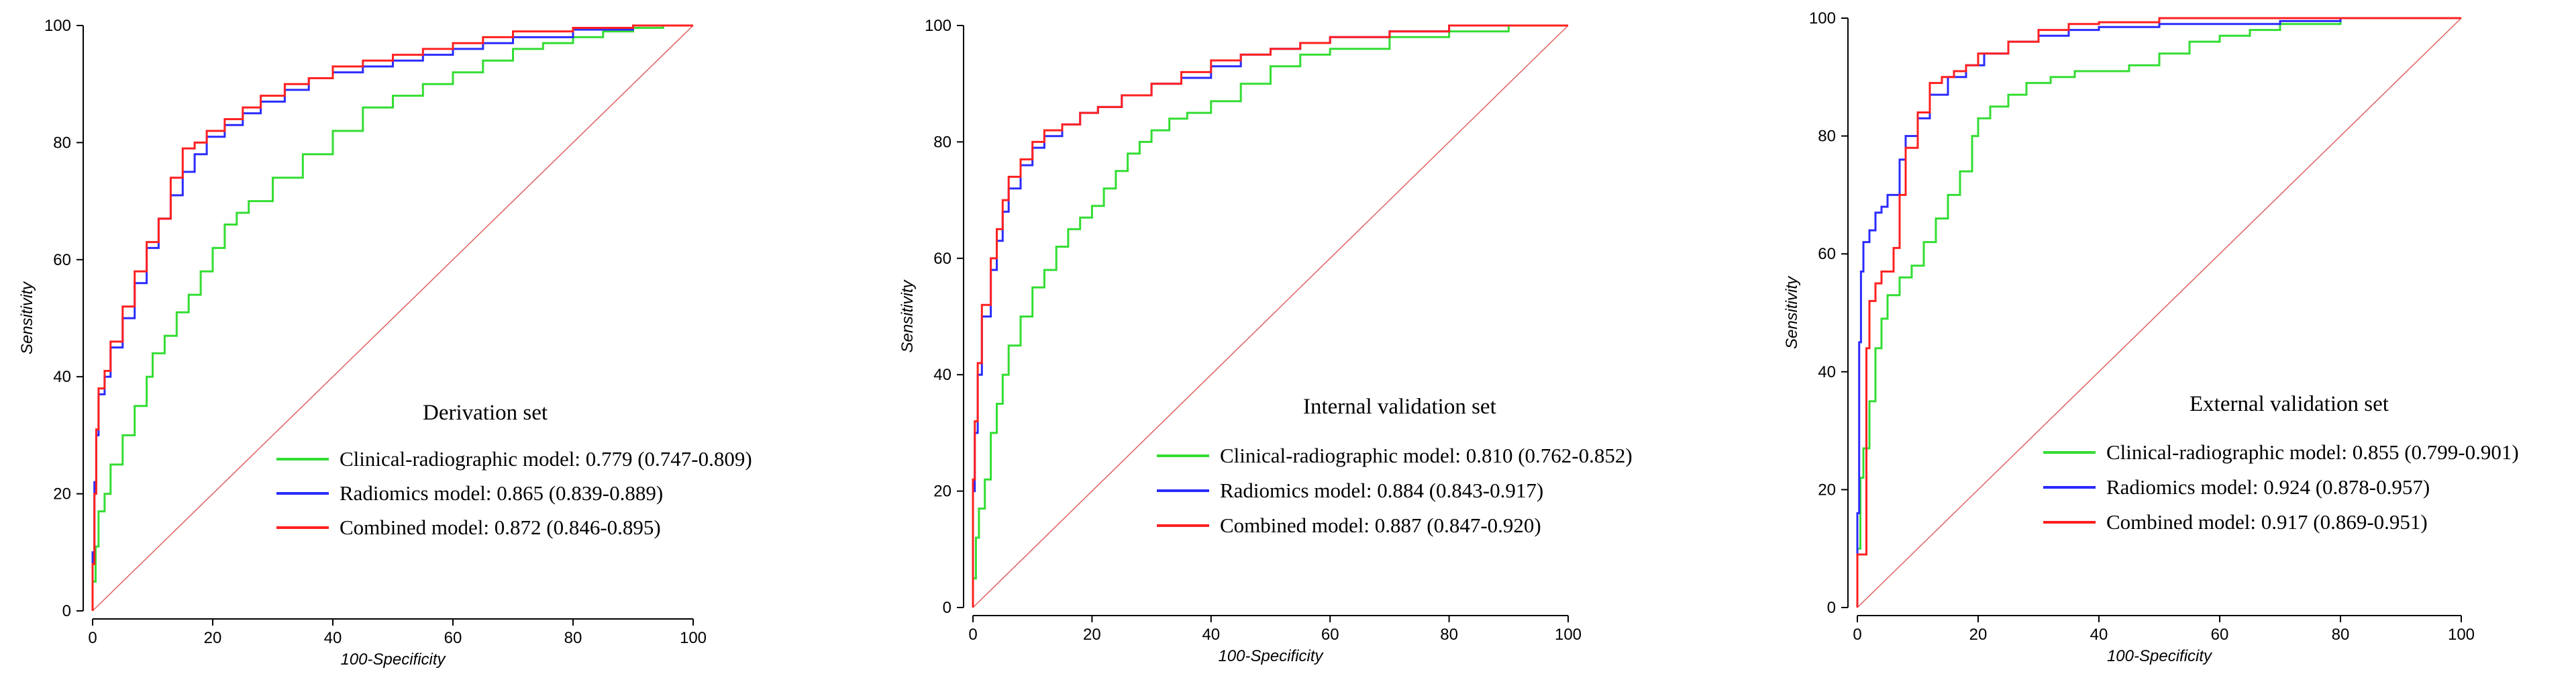 The image size is (2576, 678). Describe the element at coordinates (2268, 487) in the screenshot. I see `legend-label-radiomics: Radiomics model: 0.924 (0.878-0.957)` at that location.